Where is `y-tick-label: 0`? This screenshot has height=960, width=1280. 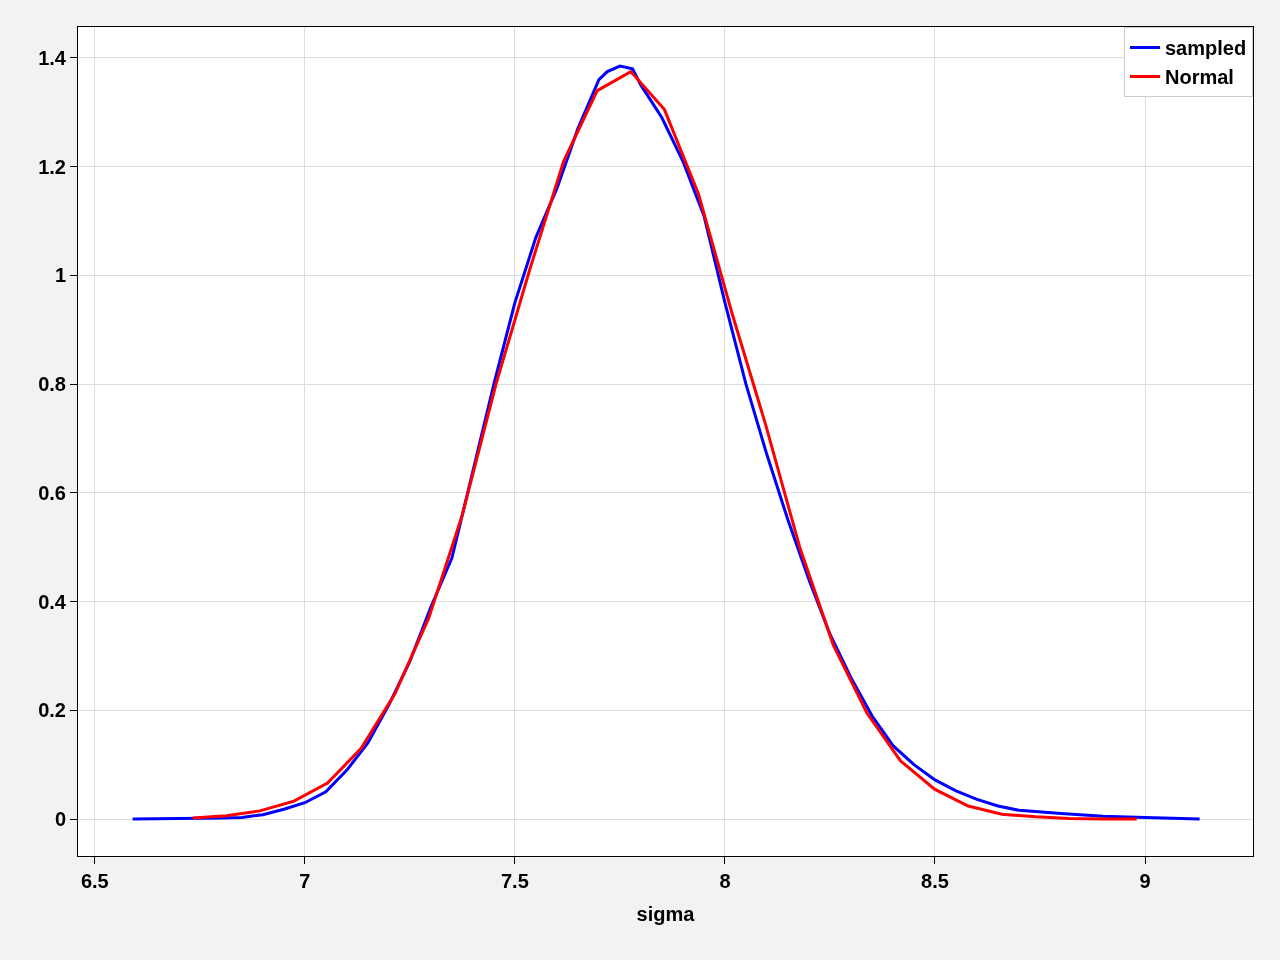
y-tick-label: 0 is located at coordinates (60, 819).